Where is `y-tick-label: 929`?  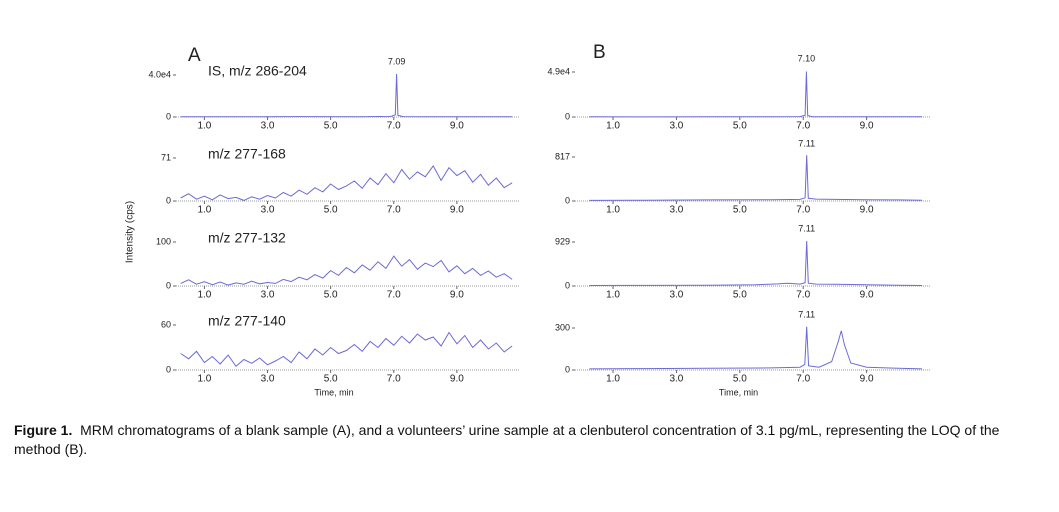 y-tick-label: 929 is located at coordinates (562, 241).